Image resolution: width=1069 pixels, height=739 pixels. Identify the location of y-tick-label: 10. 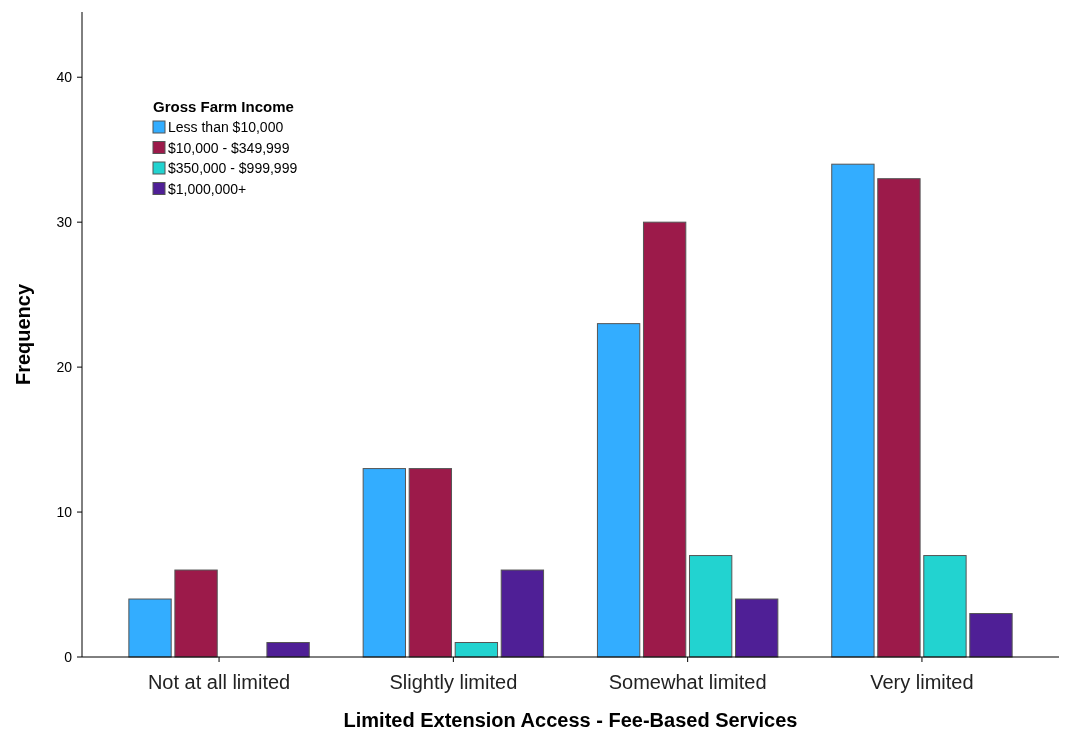
(64, 511).